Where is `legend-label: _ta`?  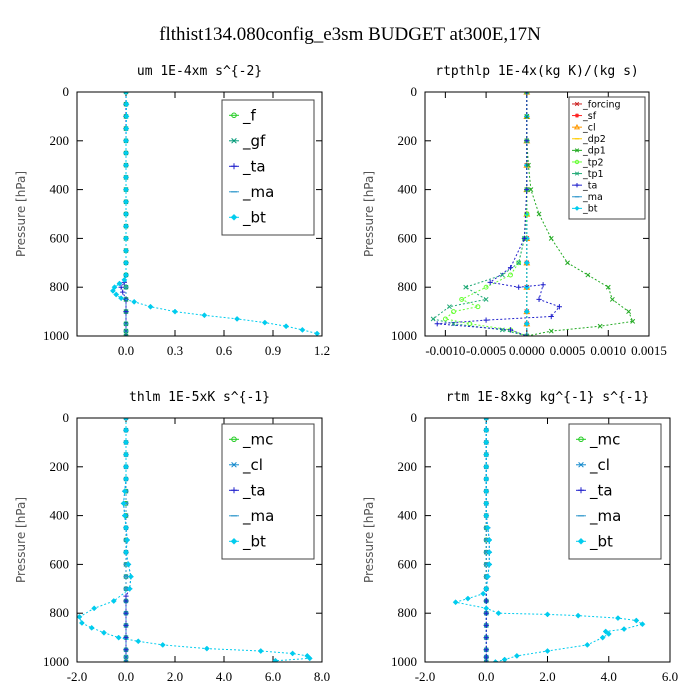
legend-label: _ta is located at coordinates (254, 491).